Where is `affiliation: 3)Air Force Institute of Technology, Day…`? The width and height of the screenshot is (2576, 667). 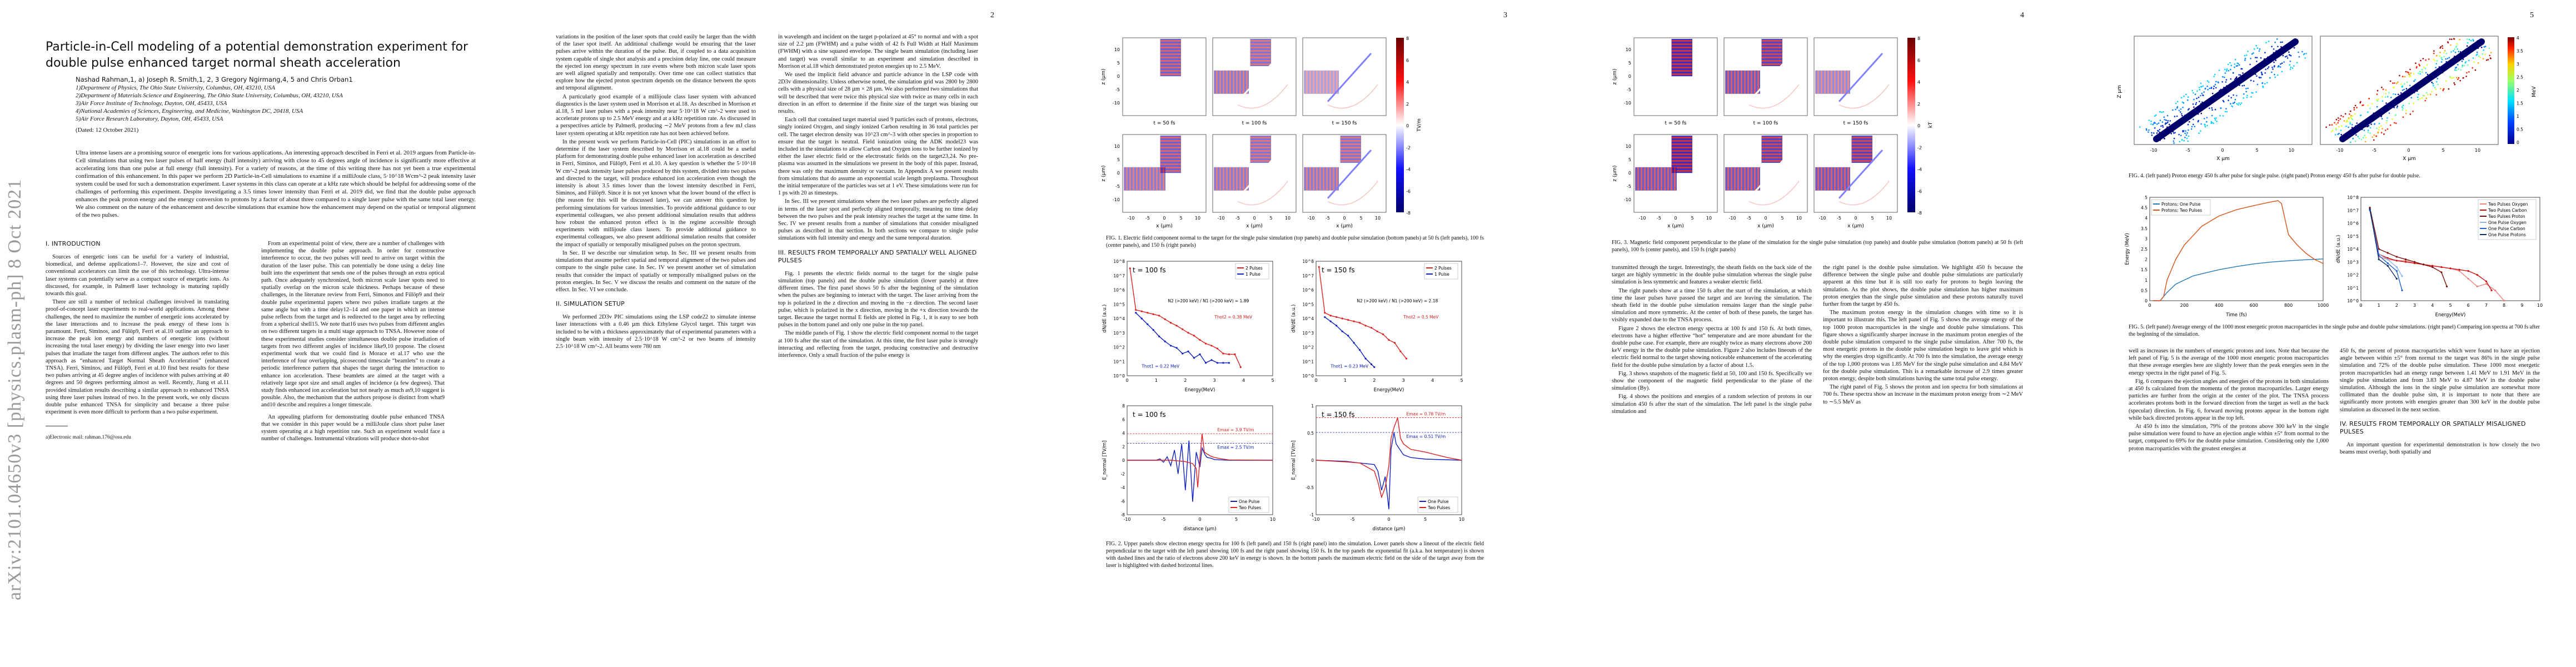 affiliation: 3)Air Force Institute of Technology, Day… is located at coordinates (151, 103).